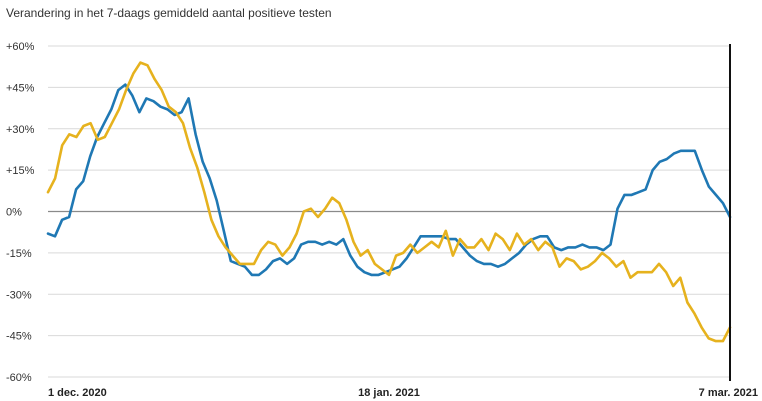 The image size is (762, 401). Describe the element at coordinates (389, 393) in the screenshot. I see `x-tick-label-1: 18 jan. 2021` at that location.